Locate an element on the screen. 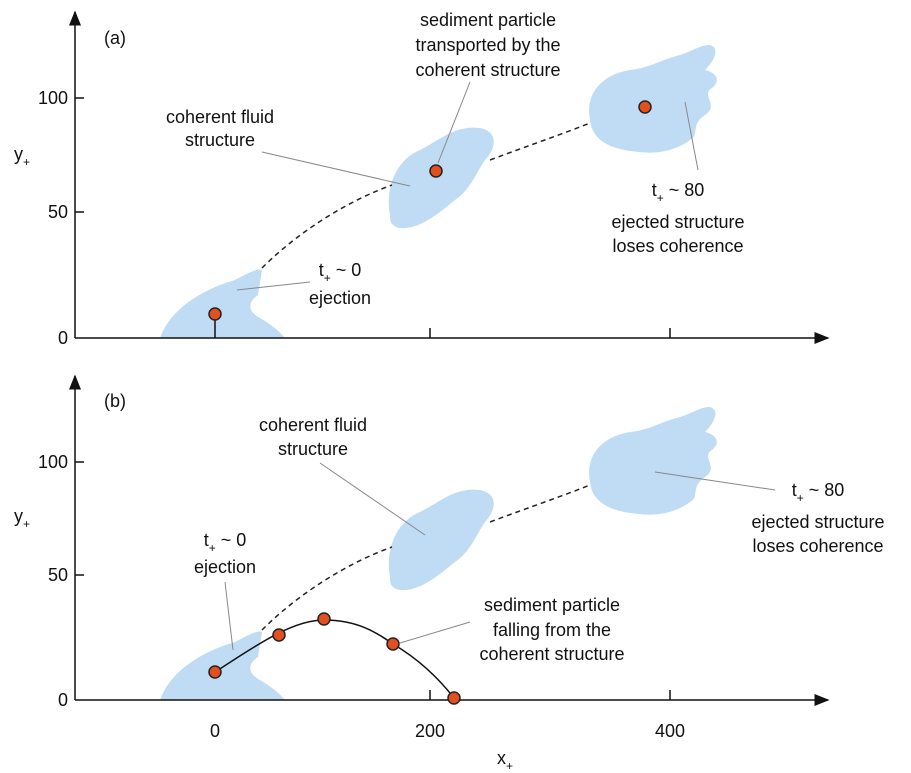  annotation: transported by the is located at coordinates (487, 45).